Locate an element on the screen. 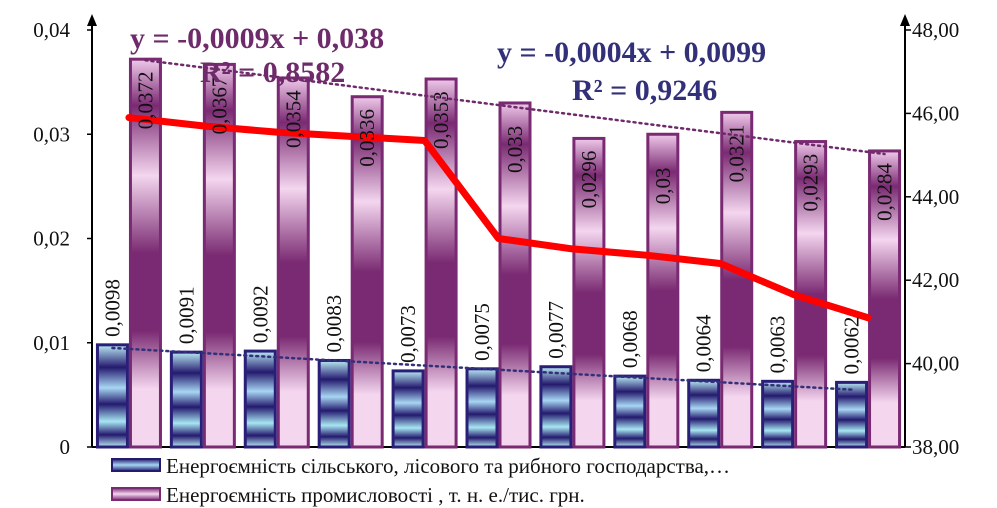 This screenshot has width=997, height=508. data-label-industry: 0,0293 is located at coordinates (811, 183).